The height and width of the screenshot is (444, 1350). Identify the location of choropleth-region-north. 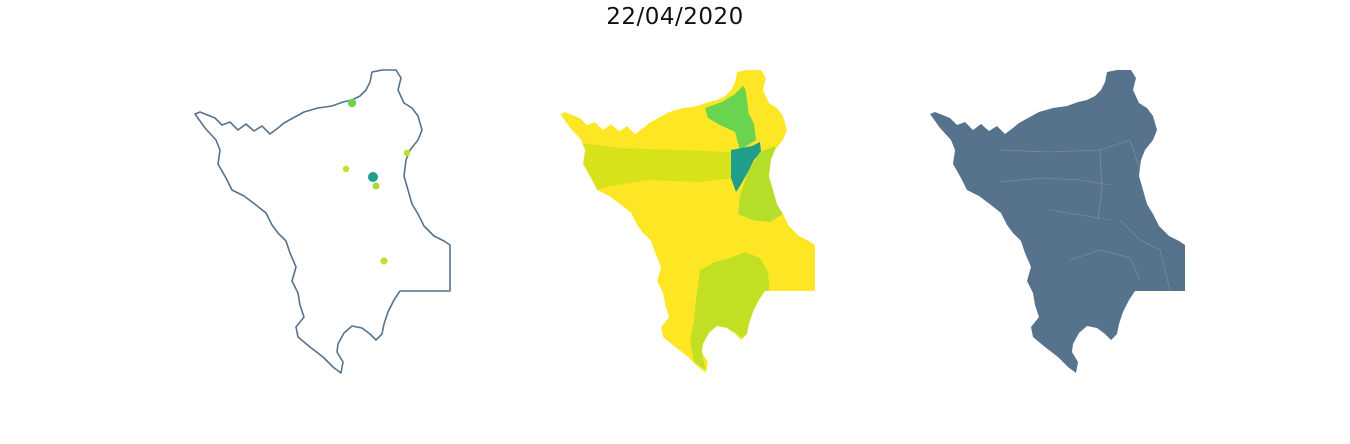
(730, 118).